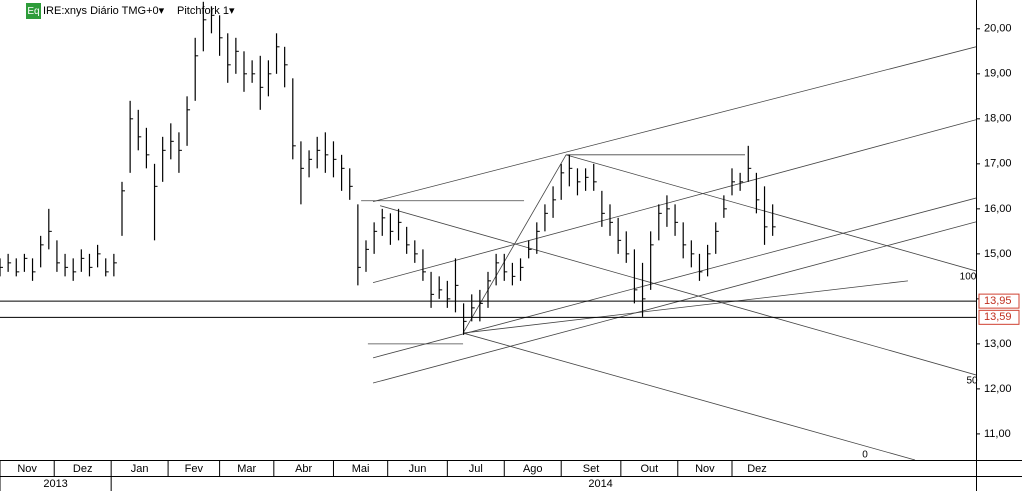 Image resolution: width=1022 pixels, height=491 pixels. Describe the element at coordinates (649, 469) in the screenshot. I see `x-tick-label: Out` at that location.